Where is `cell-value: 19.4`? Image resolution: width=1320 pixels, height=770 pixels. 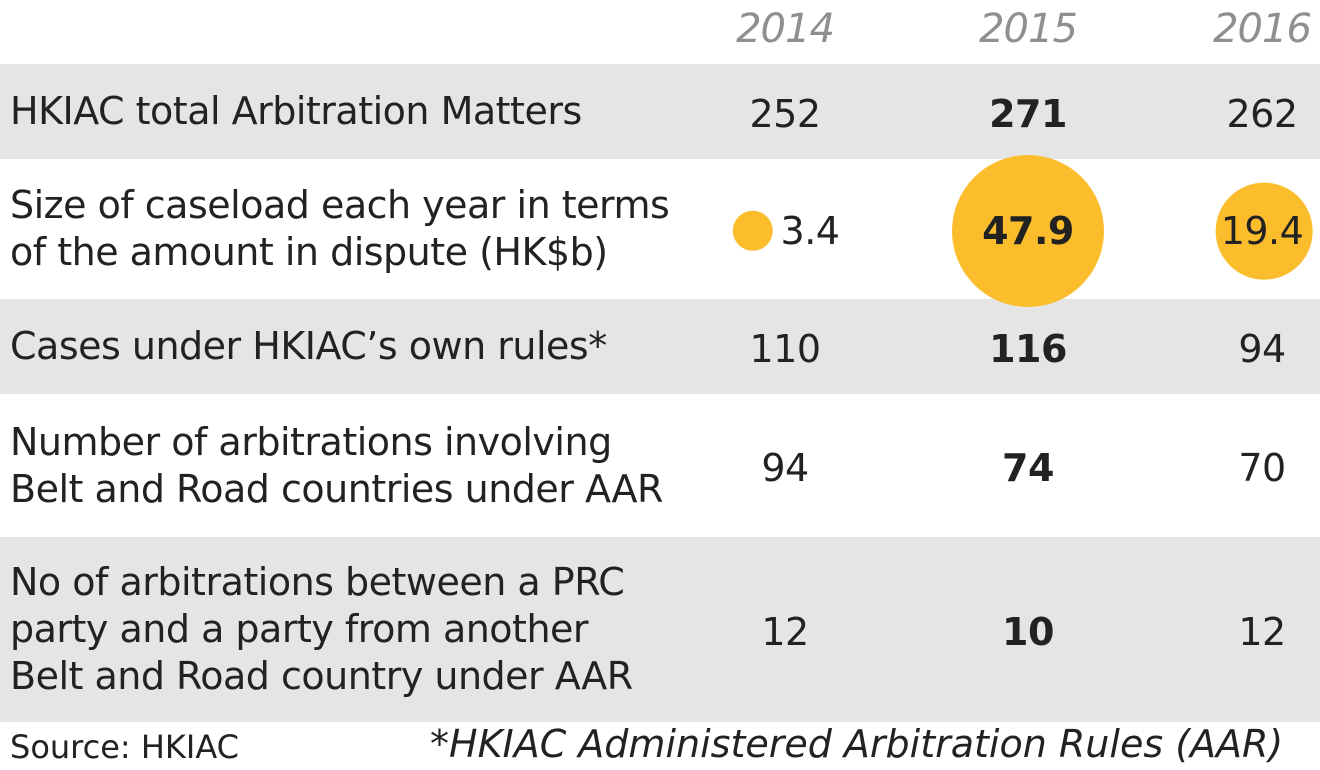 cell-value: 19.4 is located at coordinates (1262, 231).